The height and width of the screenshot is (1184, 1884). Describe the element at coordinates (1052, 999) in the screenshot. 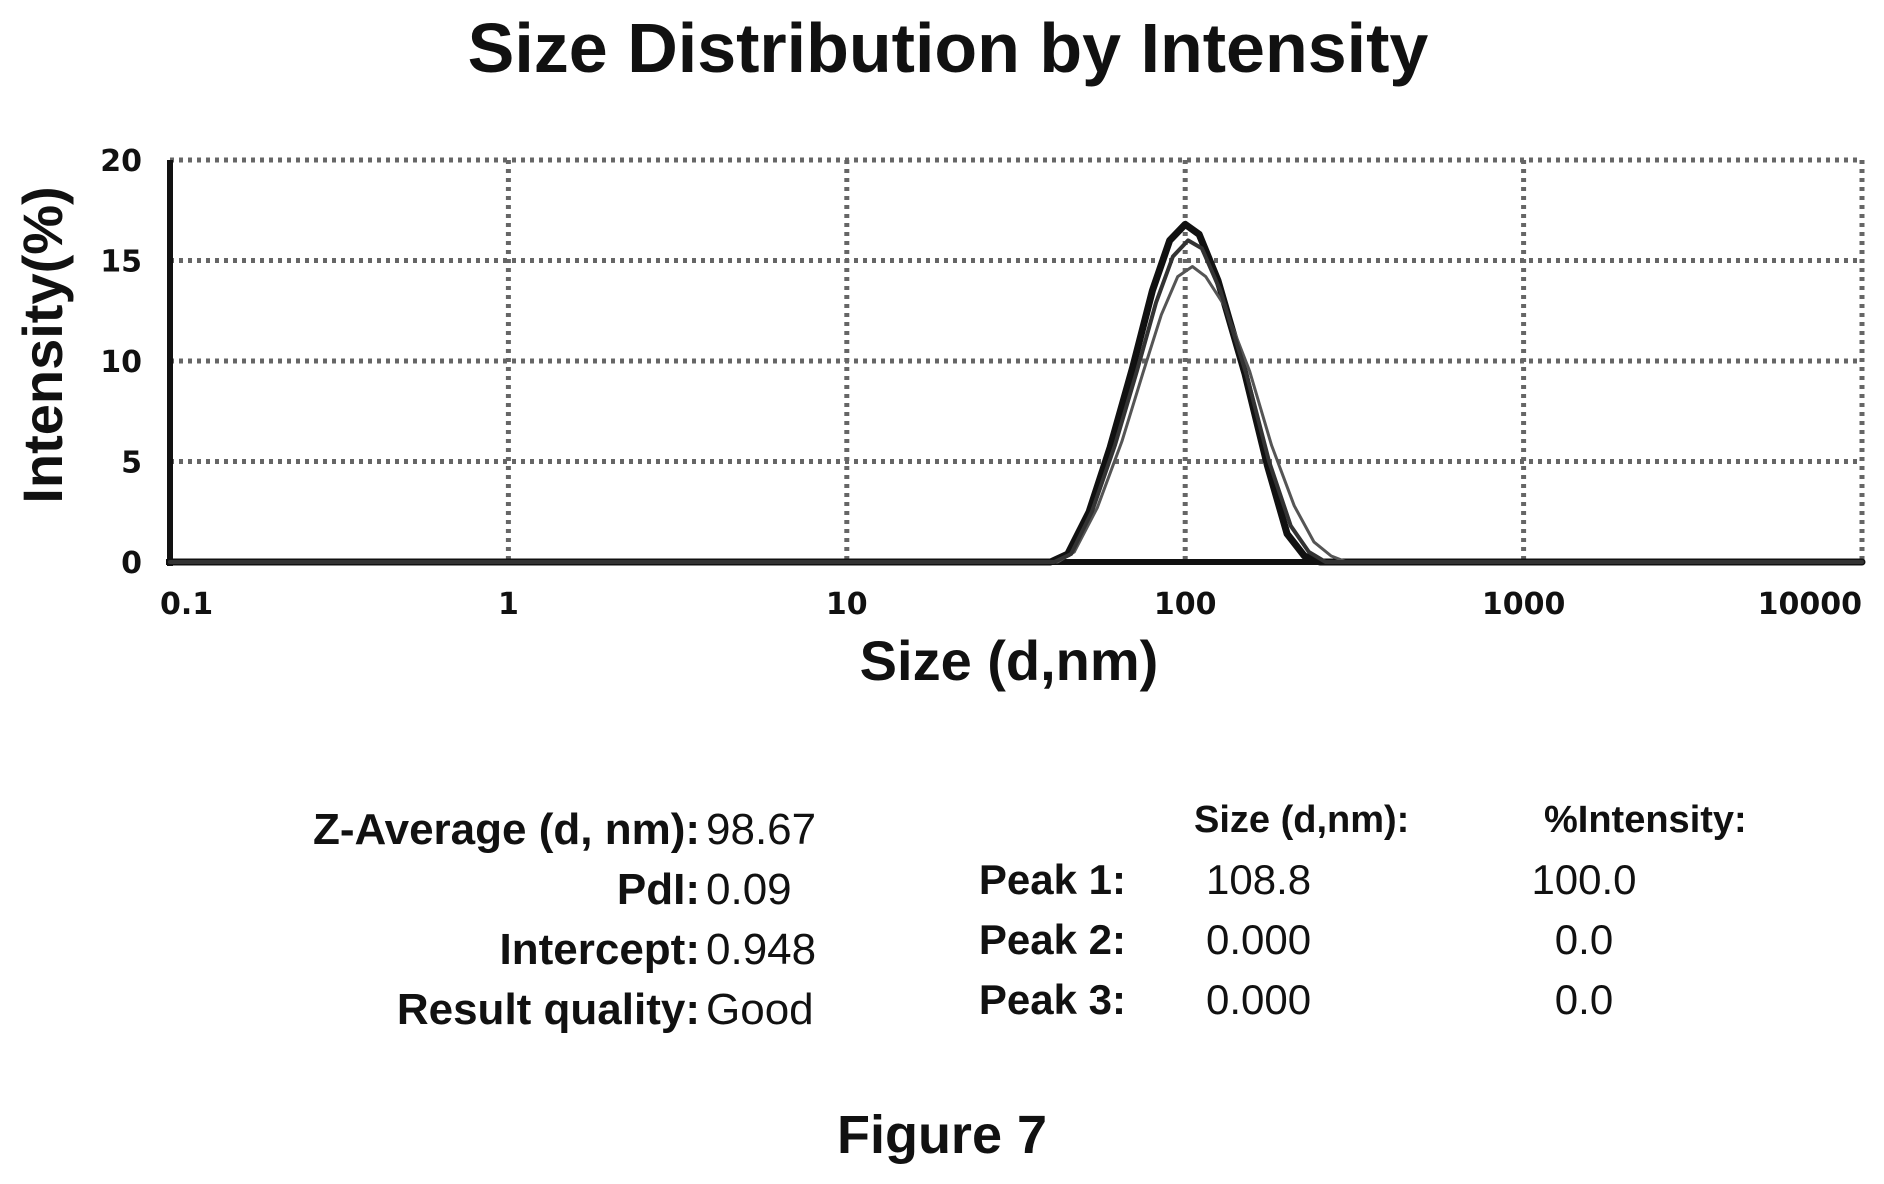

I see `peak-label: Peak 3:` at that location.